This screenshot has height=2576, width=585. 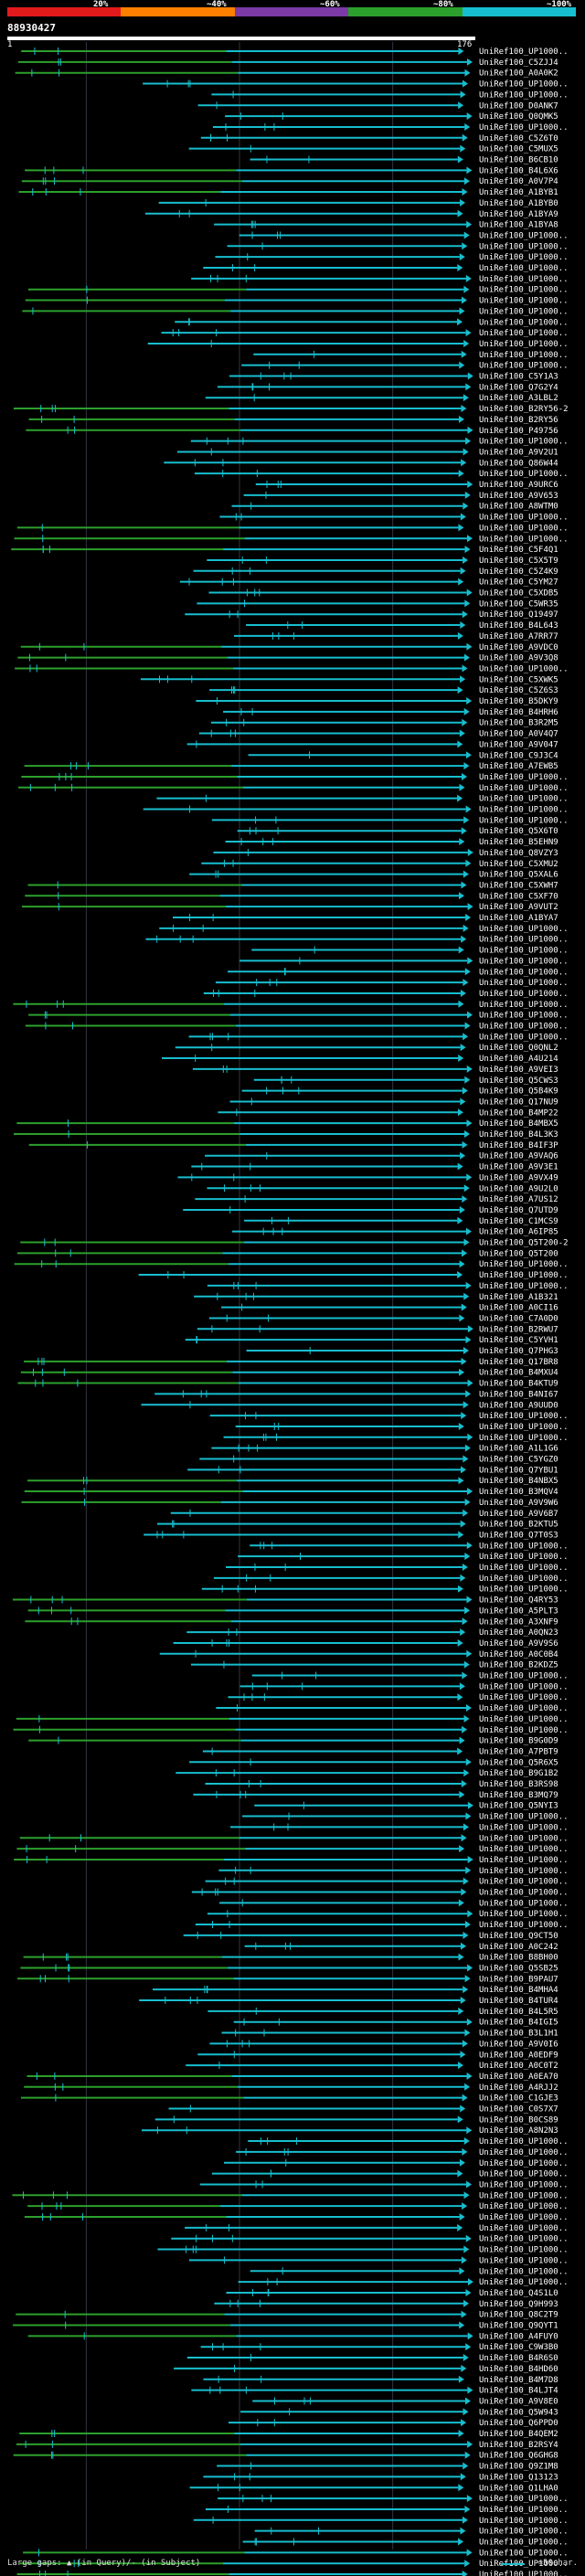 What do you see at coordinates (518, 907) in the screenshot?
I see `hit-label: UniRef100_A9VUT2` at bounding box center [518, 907].